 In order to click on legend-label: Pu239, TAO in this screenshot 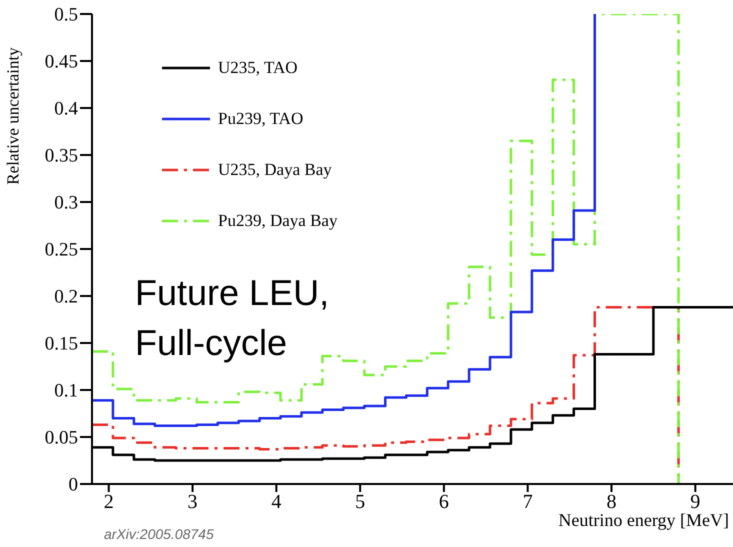, I will do `click(261, 118)`.